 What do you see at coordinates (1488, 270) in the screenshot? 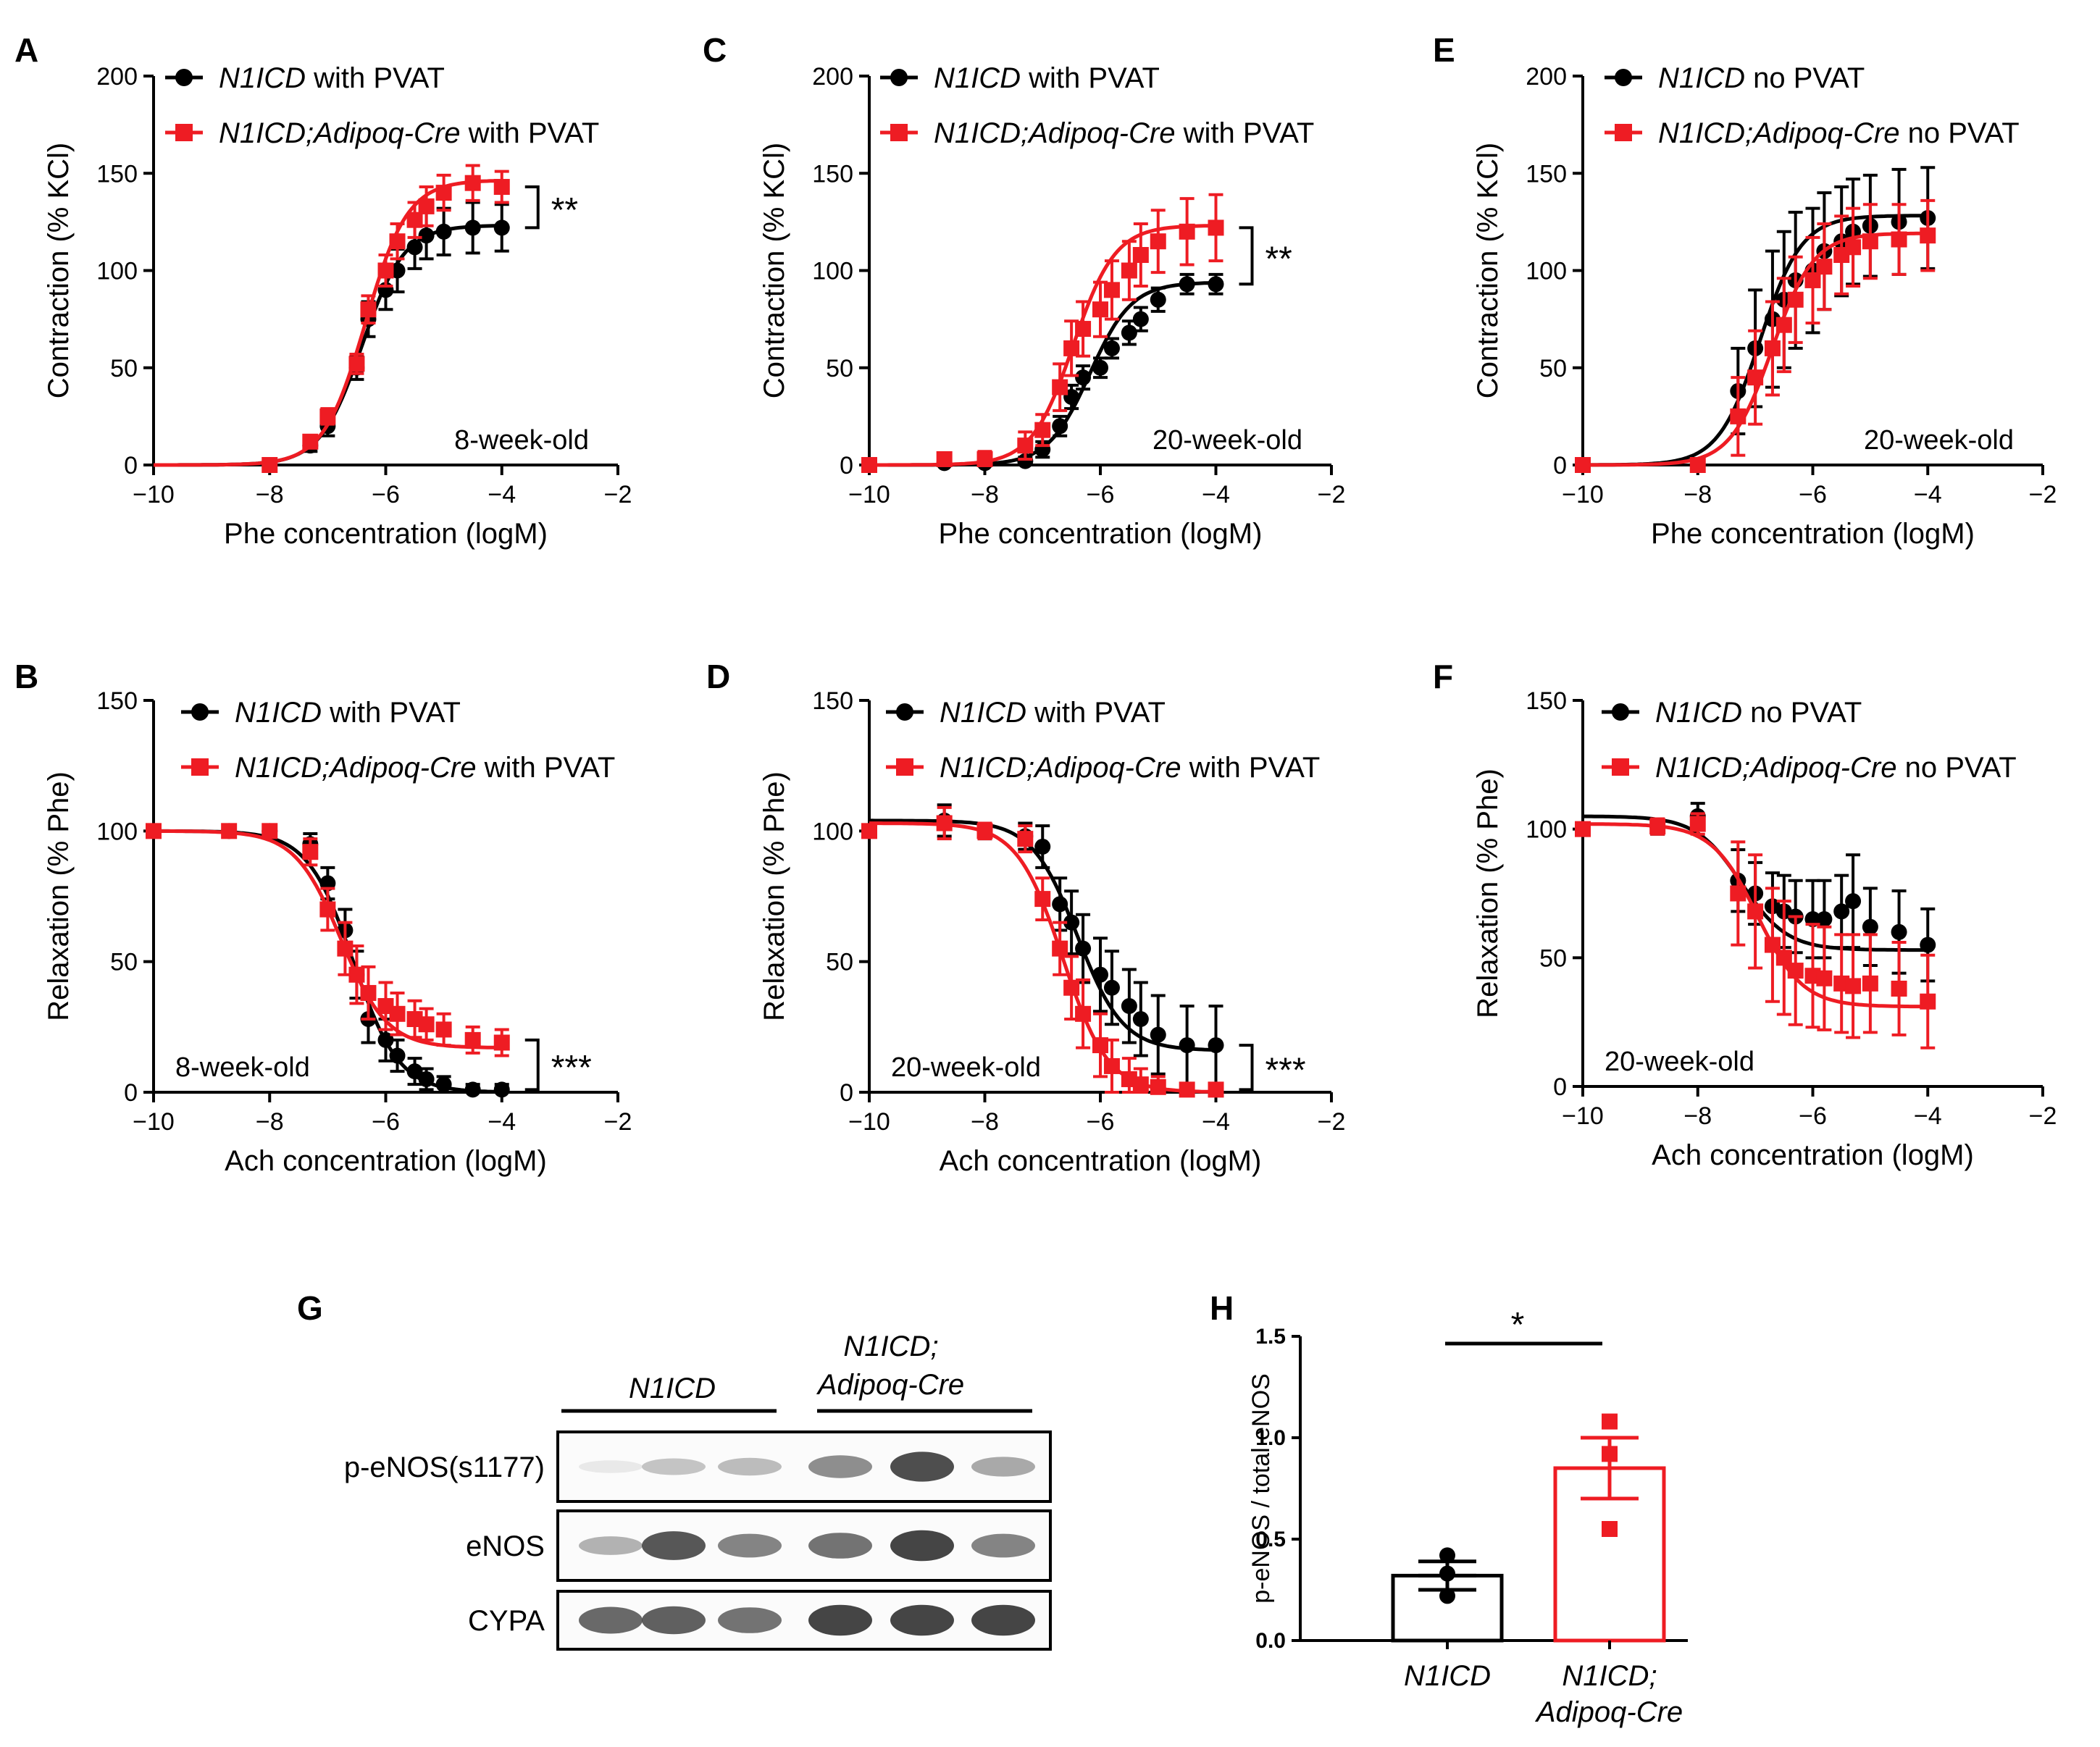
I see `y-axis-label: Contraction (% KCl)` at bounding box center [1488, 270].